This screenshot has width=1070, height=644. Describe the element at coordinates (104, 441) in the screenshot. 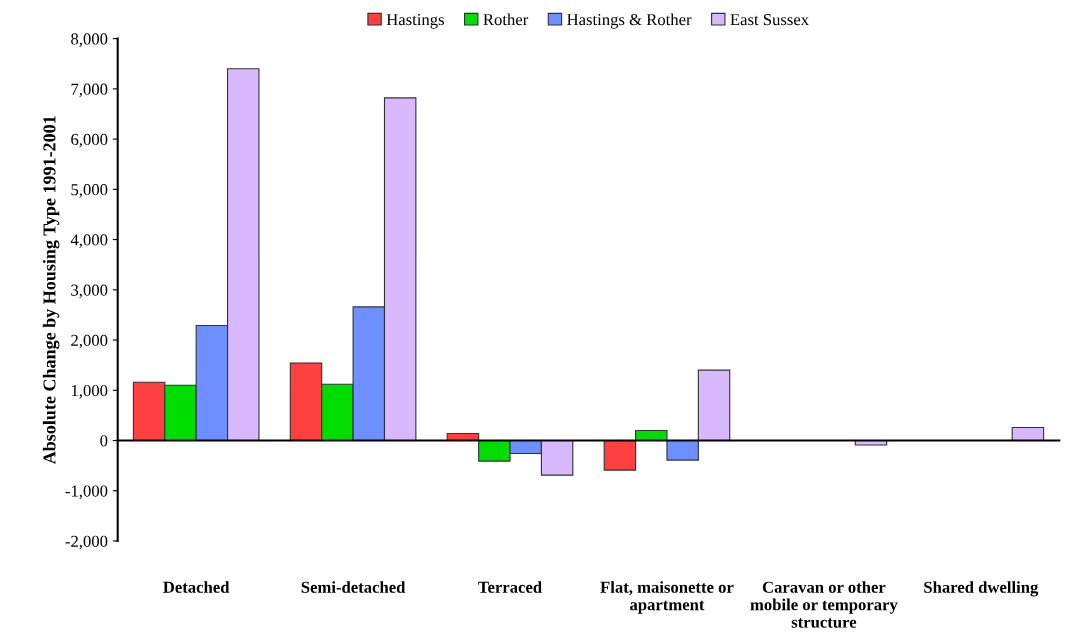

I see `y-tick-label: 0` at that location.